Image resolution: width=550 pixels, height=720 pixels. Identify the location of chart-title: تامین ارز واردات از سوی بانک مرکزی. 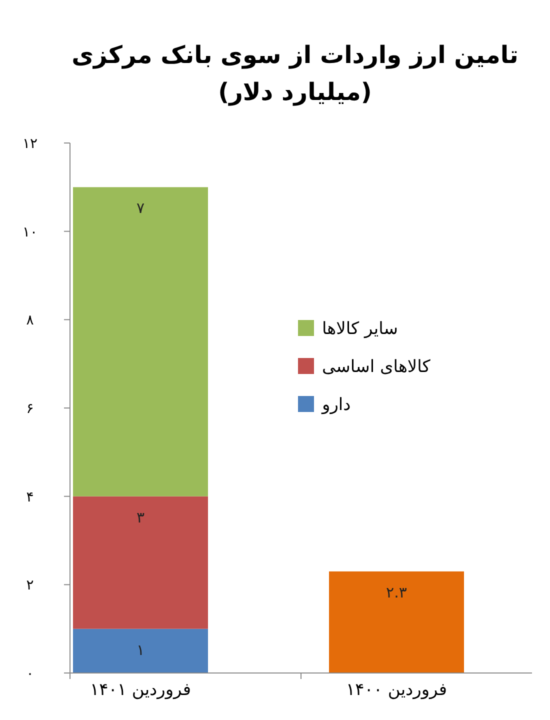
(295, 55).